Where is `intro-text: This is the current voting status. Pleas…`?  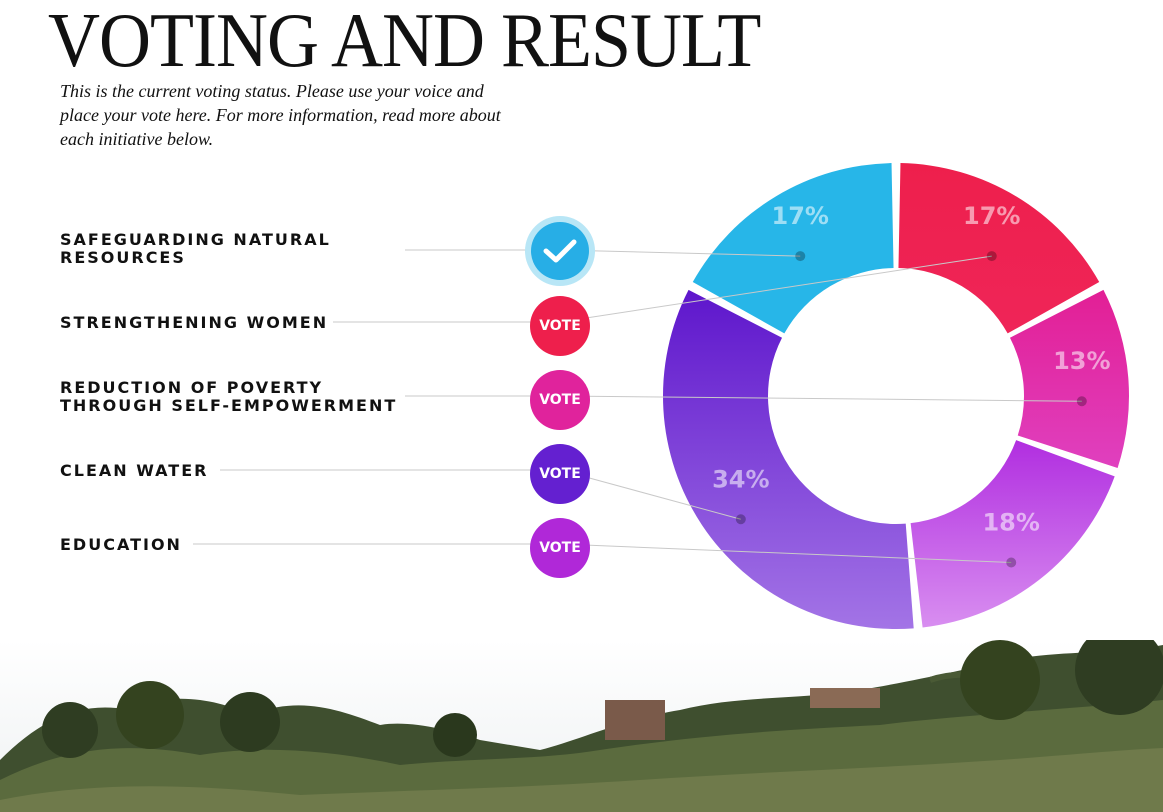 intro-text: This is the current voting status. Pleas… is located at coordinates (280, 115).